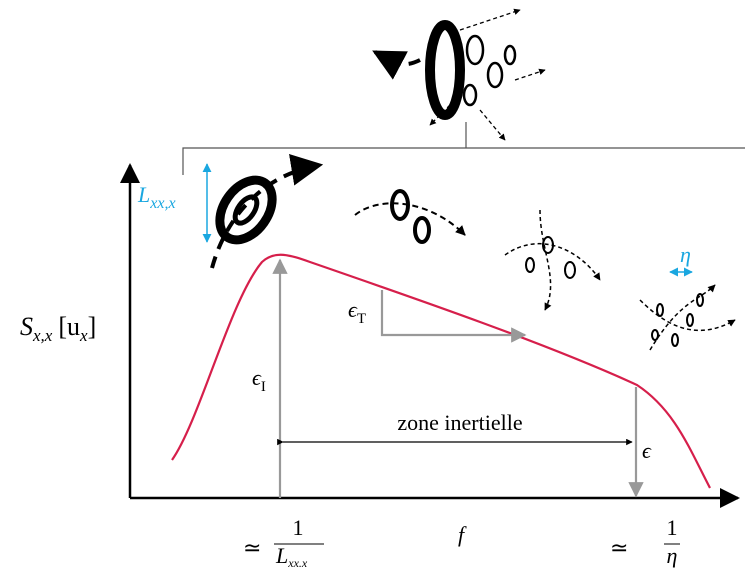  I want to click on x-mark-denominator: η, so click(672, 555).